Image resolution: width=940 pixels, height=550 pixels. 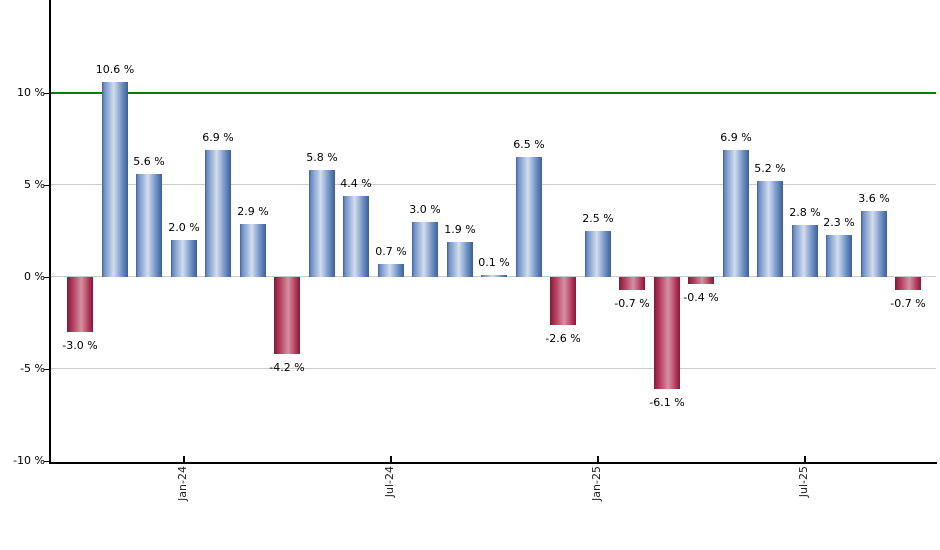 I want to click on bar-value-label-Jan-25: 2.5 %, so click(x=598, y=218).